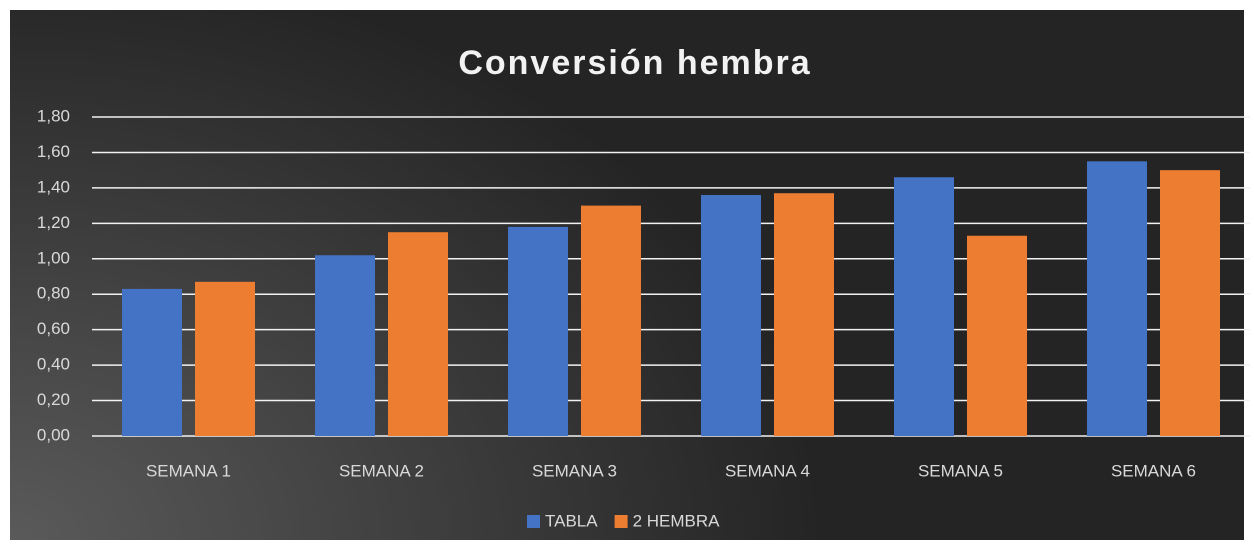 The height and width of the screenshot is (550, 1254). Describe the element at coordinates (53, 399) in the screenshot. I see `y-tick-label: 0,20` at that location.